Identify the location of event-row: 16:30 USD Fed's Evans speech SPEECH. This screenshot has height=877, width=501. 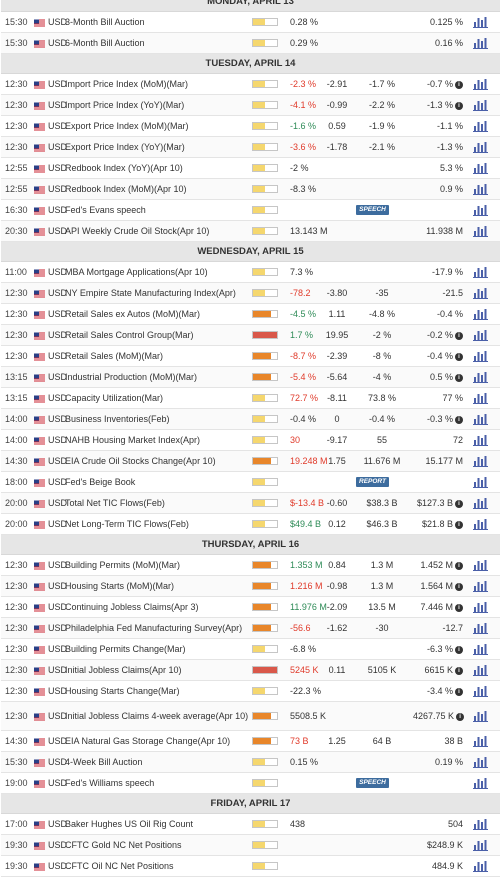
(250, 210).